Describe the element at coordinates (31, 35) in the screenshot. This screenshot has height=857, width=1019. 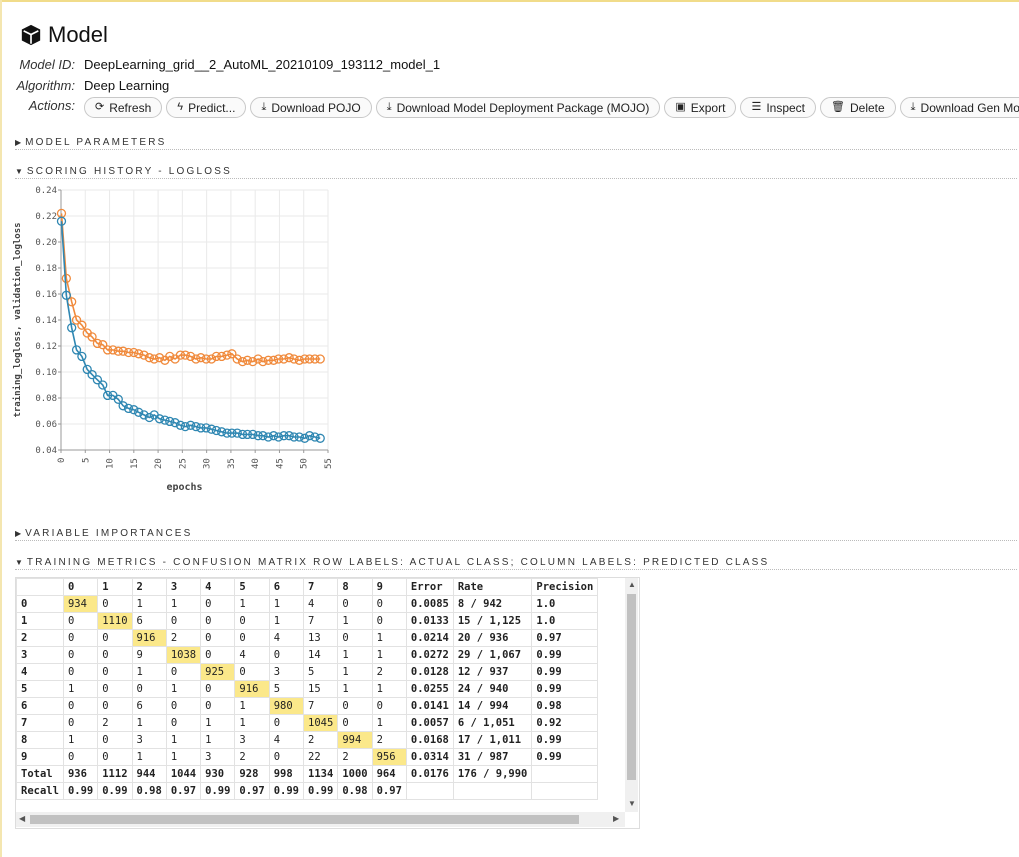
I see `cube-icon` at that location.